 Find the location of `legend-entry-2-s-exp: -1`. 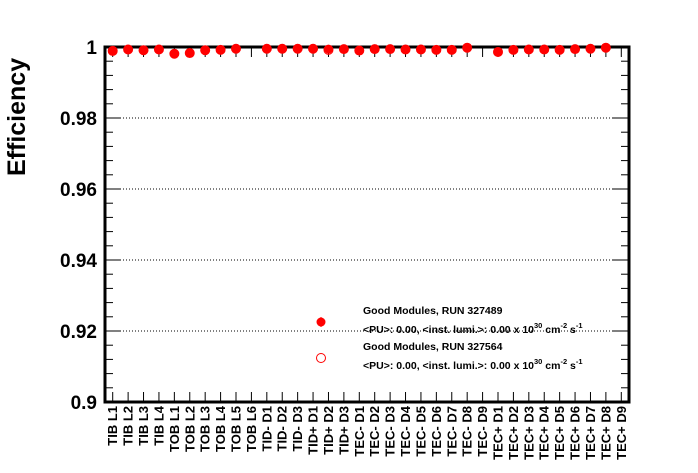

legend-entry-2-s-exp: -1 is located at coordinates (579, 361).